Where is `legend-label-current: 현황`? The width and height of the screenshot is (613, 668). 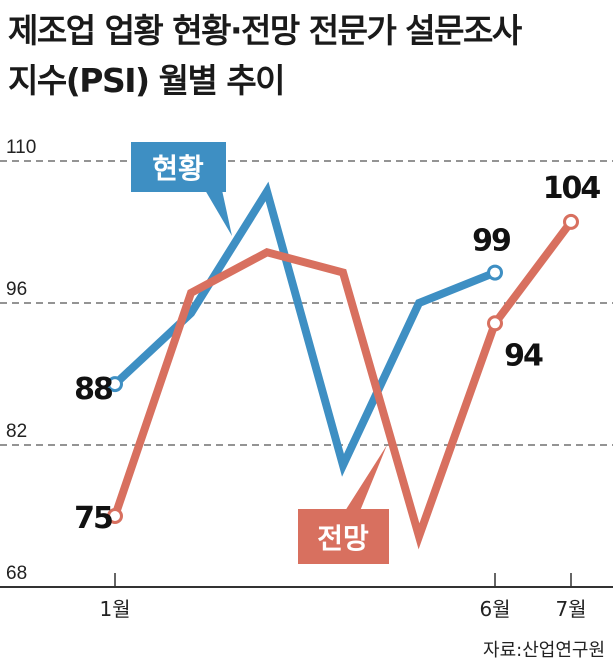
legend-label-current: 현황 is located at coordinates (178, 168).